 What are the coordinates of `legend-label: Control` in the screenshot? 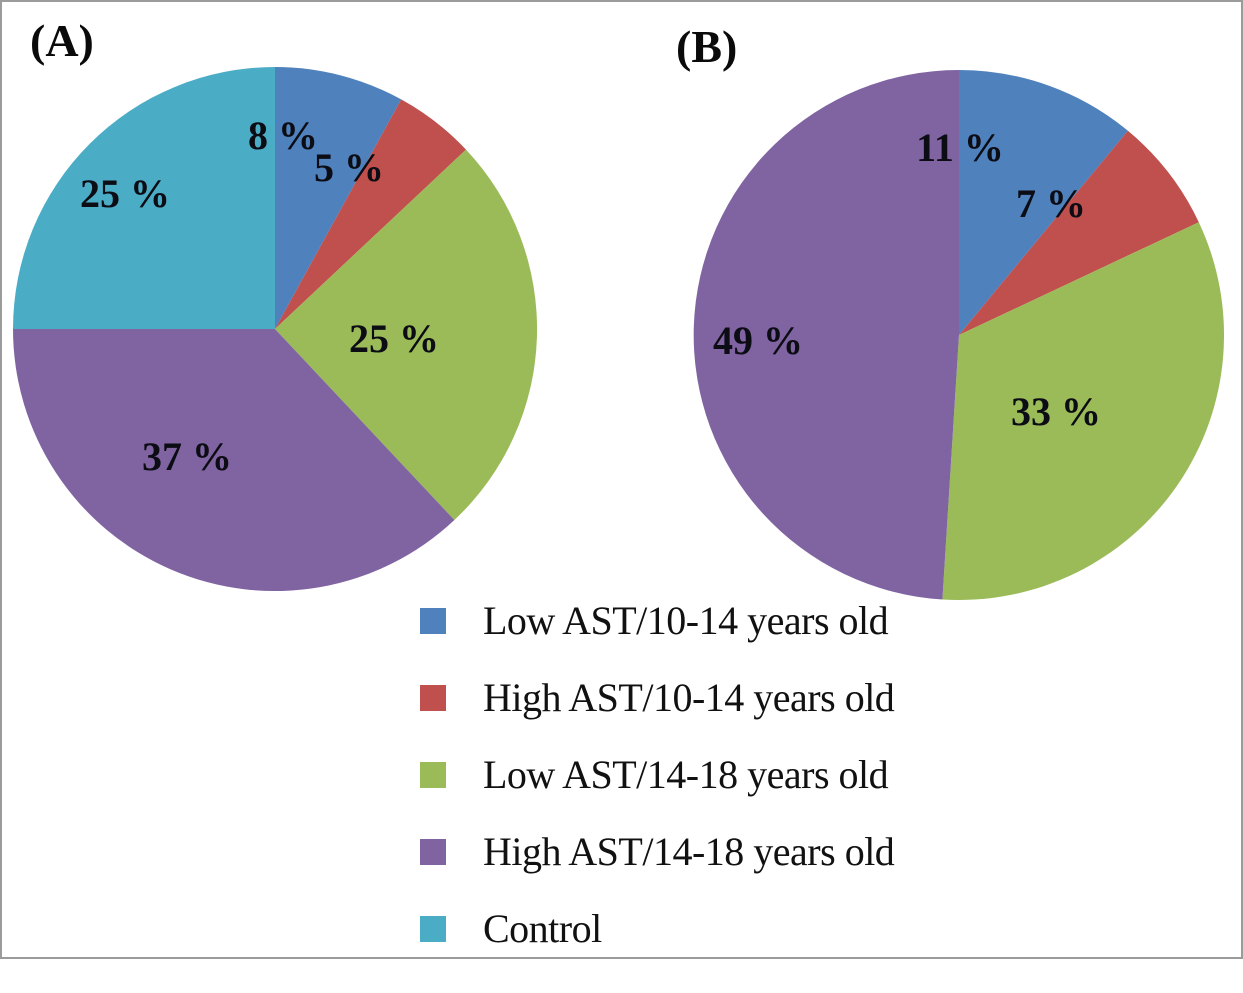 It's located at (542, 928).